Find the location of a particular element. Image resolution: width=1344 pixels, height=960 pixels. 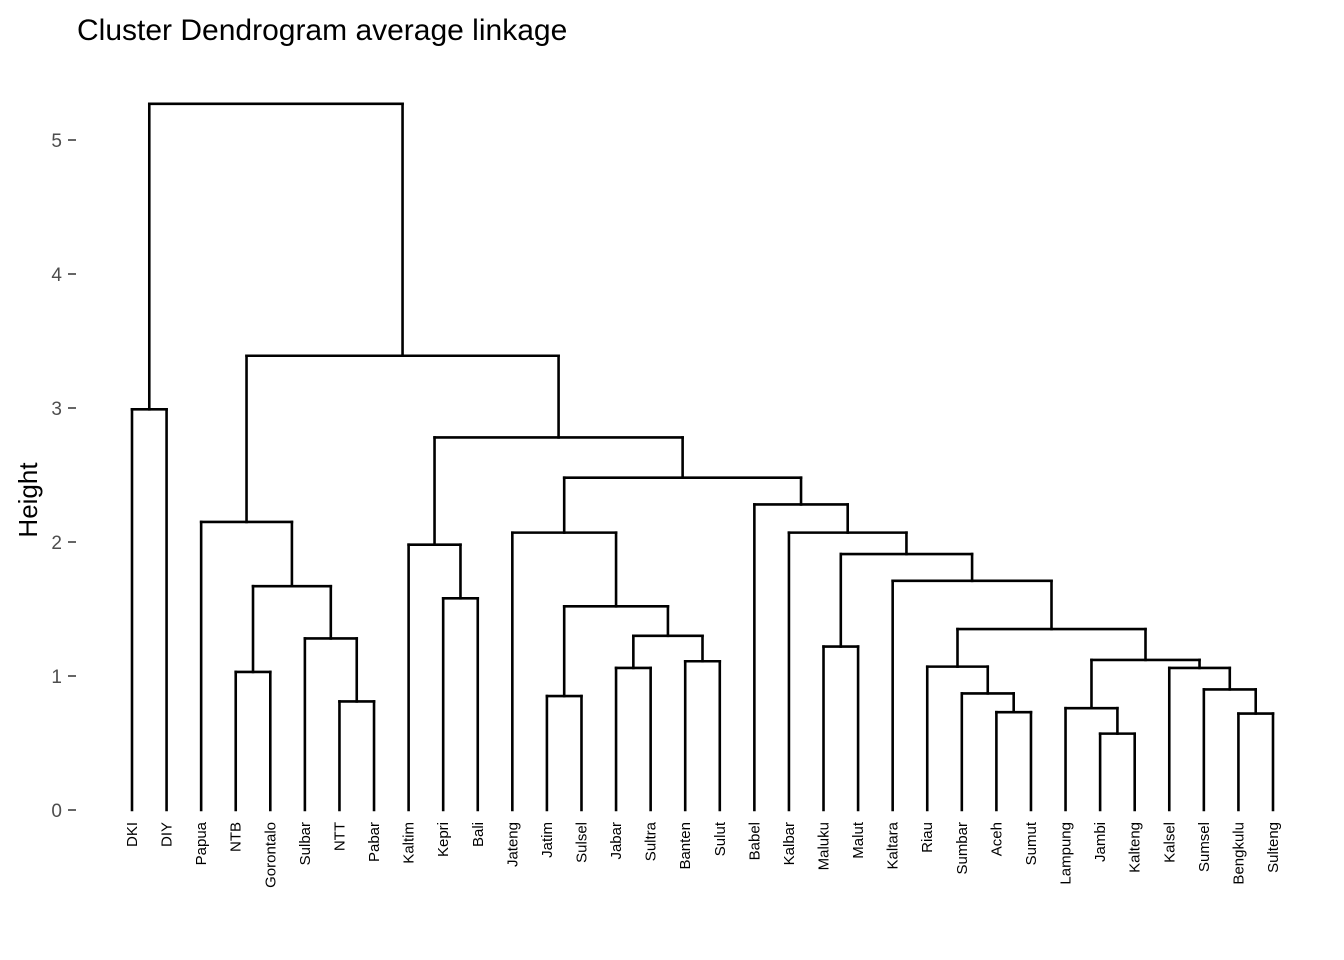

leaf-label: Riau is located at coordinates (927, 837).